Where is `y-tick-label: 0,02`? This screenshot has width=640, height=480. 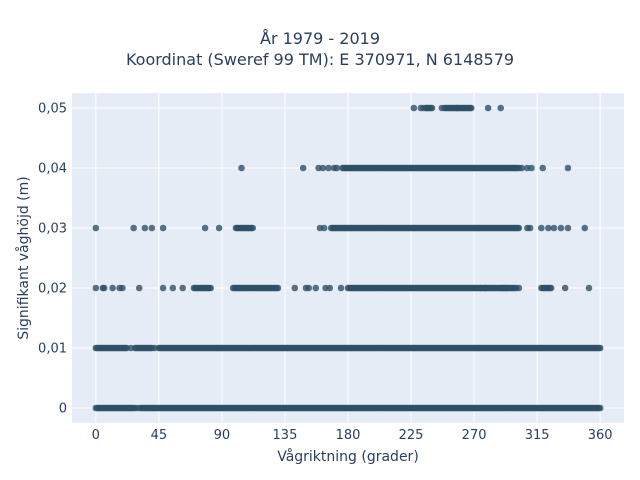
y-tick-label: 0,02 is located at coordinates (52, 289).